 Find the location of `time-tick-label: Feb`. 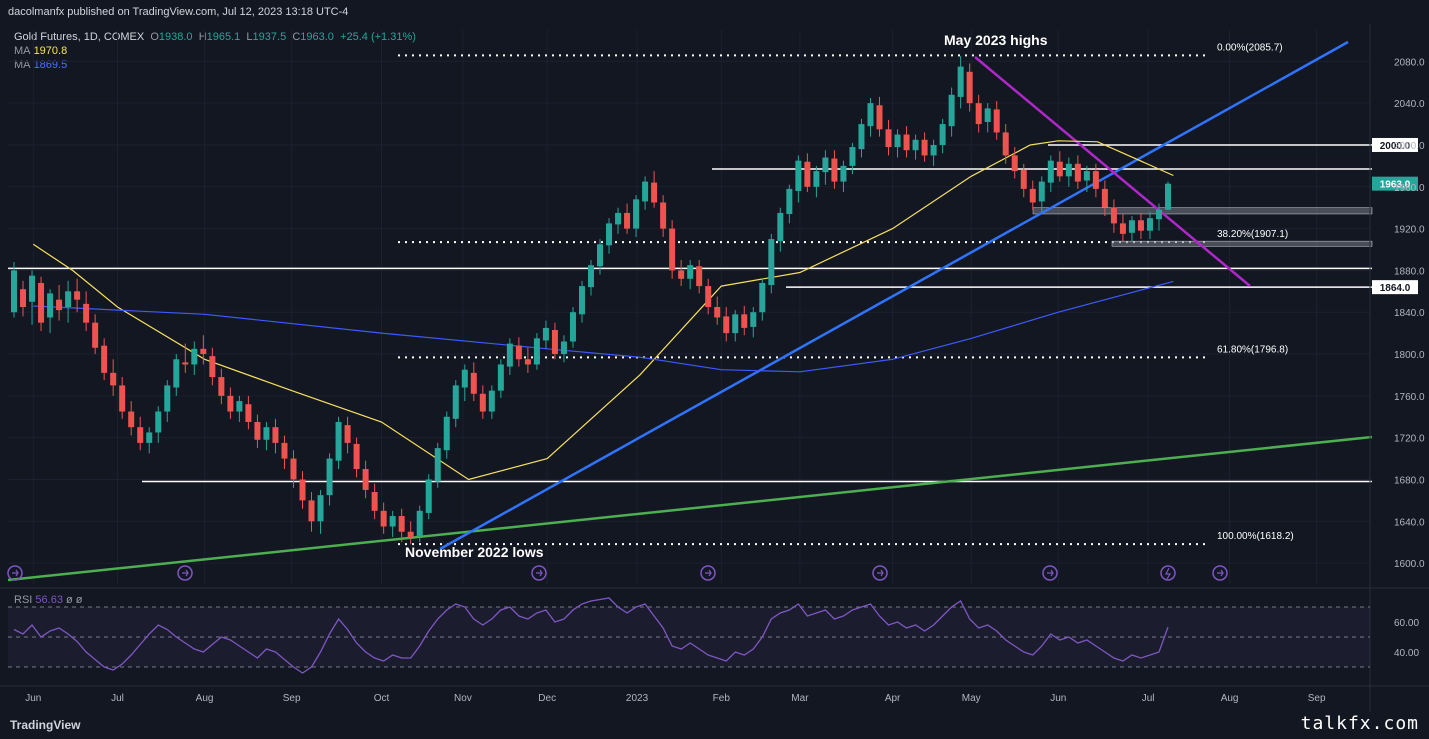

time-tick-label: Feb is located at coordinates (722, 698).